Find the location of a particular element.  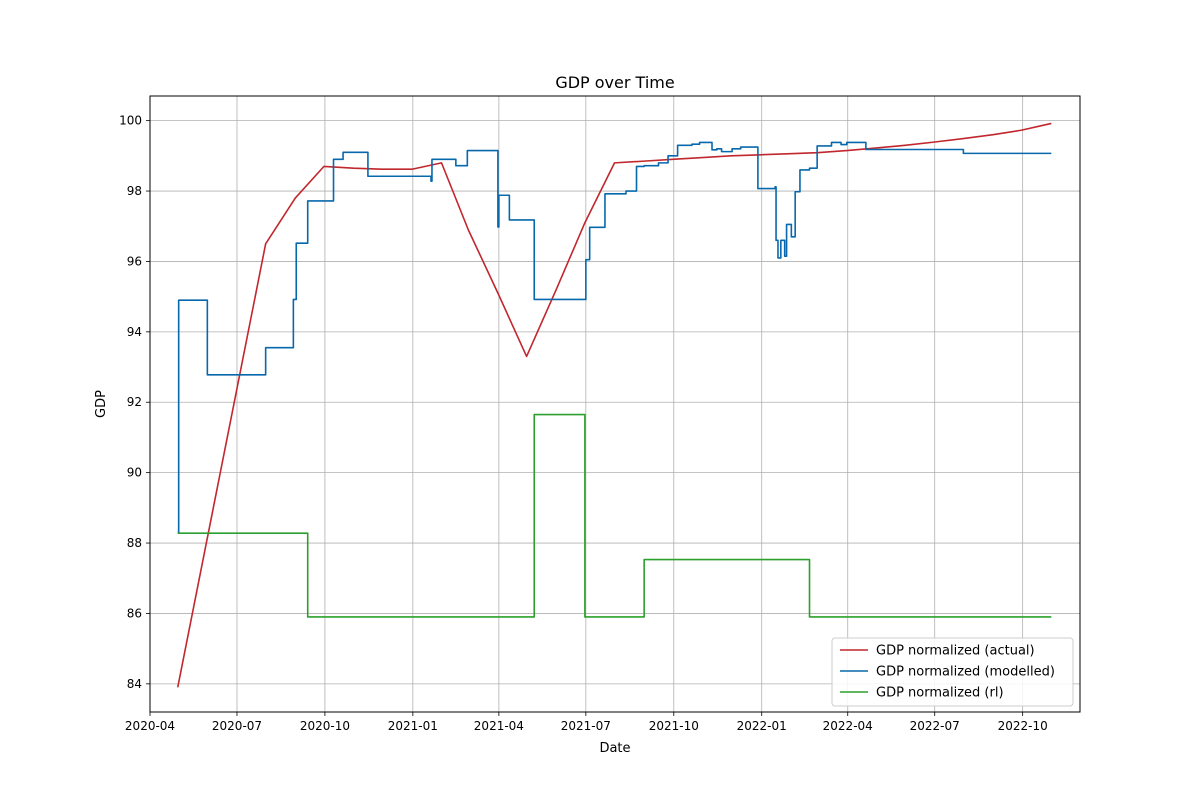

legend-entry-label: GDP normalized (rl) is located at coordinates (940, 693).